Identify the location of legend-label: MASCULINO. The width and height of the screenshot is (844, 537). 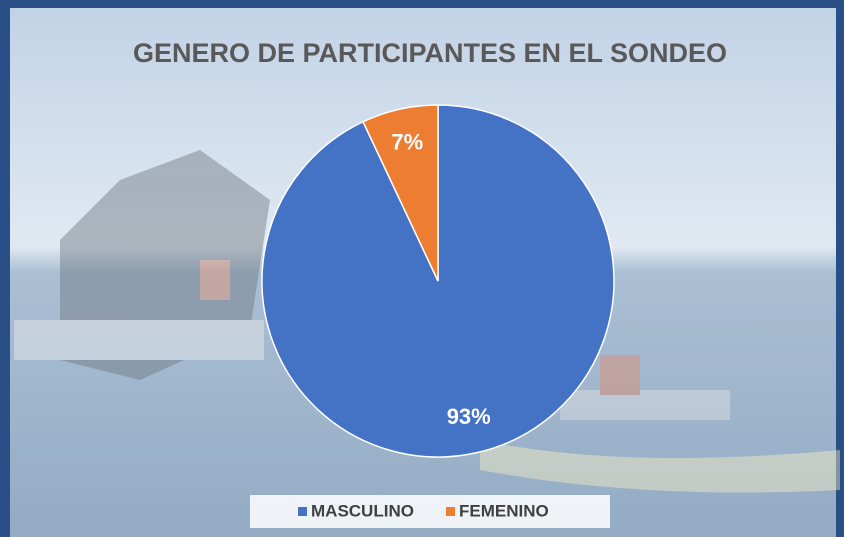
(362, 510).